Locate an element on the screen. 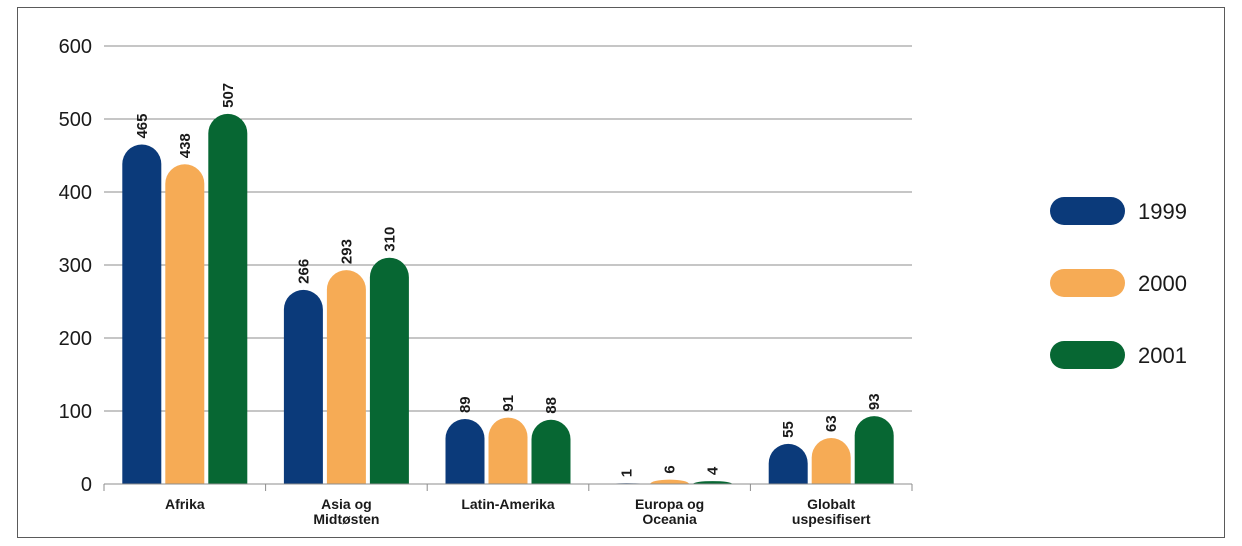 This screenshot has width=1242, height=546. data-label: 310 is located at coordinates (389, 239).